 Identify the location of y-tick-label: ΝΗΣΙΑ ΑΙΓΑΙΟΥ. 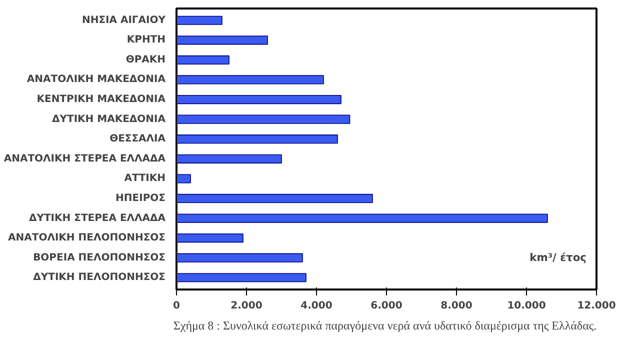
(124, 20).